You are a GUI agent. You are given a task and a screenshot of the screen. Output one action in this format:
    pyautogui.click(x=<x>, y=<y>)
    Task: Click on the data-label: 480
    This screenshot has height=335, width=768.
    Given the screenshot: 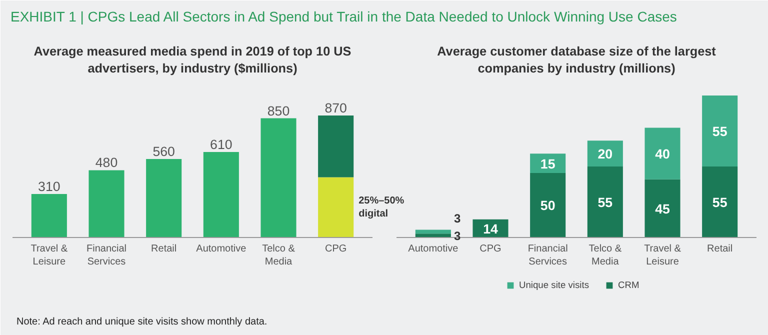 What is the action you would take?
    pyautogui.click(x=106, y=162)
    